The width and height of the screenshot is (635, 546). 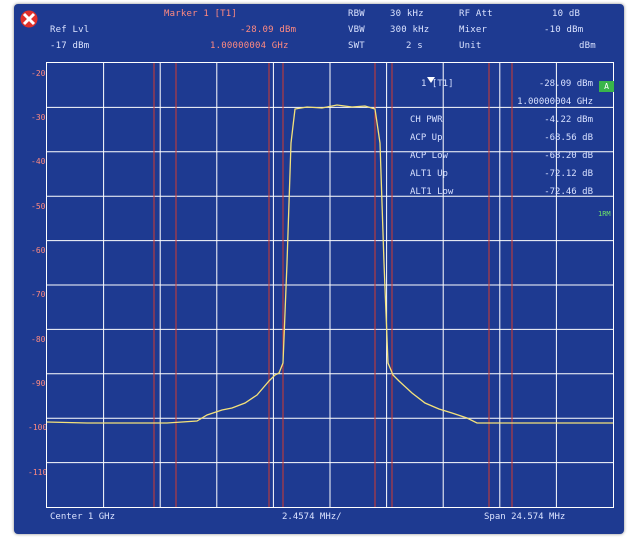 I want to click on rbw-value: 30 kHz, so click(x=407, y=14).